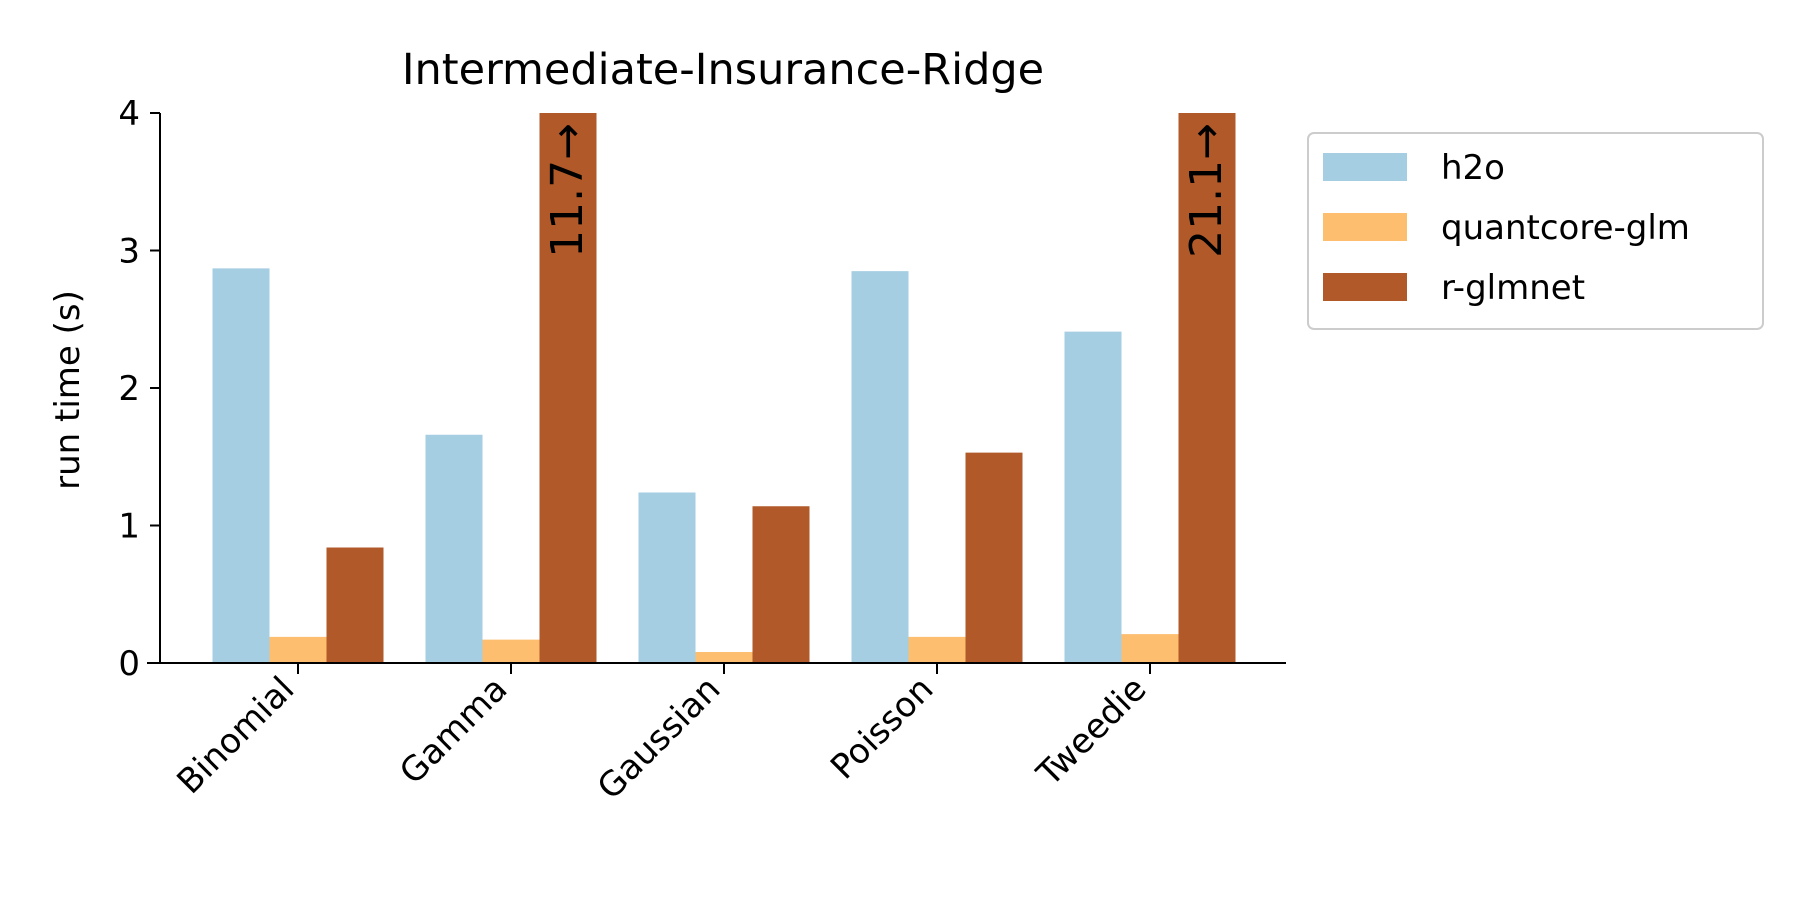 The width and height of the screenshot is (1800, 900). Describe the element at coordinates (355, 605) in the screenshot. I see `bar-binomial-r-glmnet` at that location.